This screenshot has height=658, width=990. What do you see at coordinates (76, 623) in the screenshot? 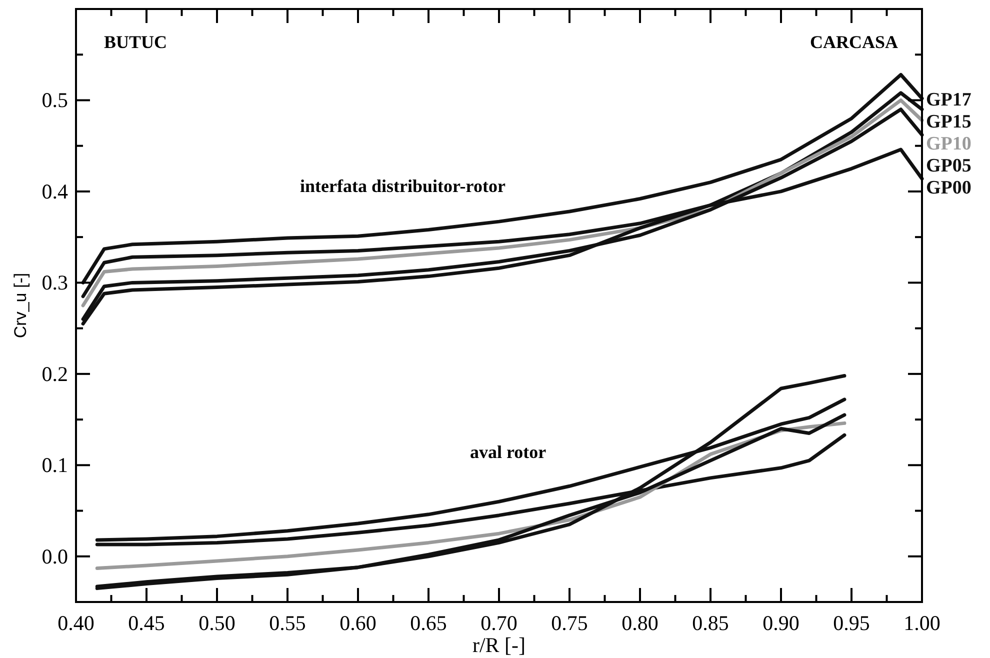
I see `x-tick-label: 0.40` at bounding box center [76, 623].